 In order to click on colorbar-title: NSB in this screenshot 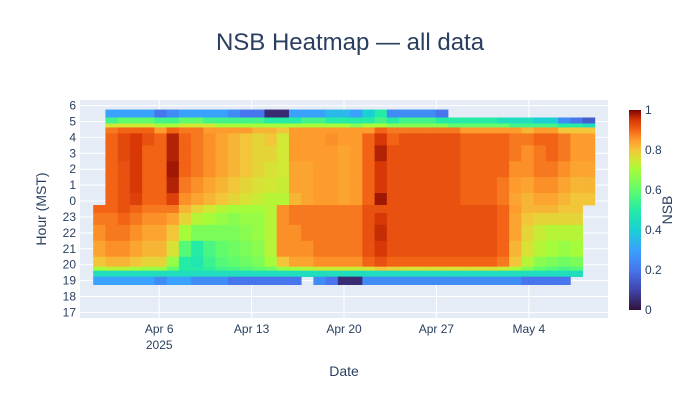, I will do `click(667, 210)`.